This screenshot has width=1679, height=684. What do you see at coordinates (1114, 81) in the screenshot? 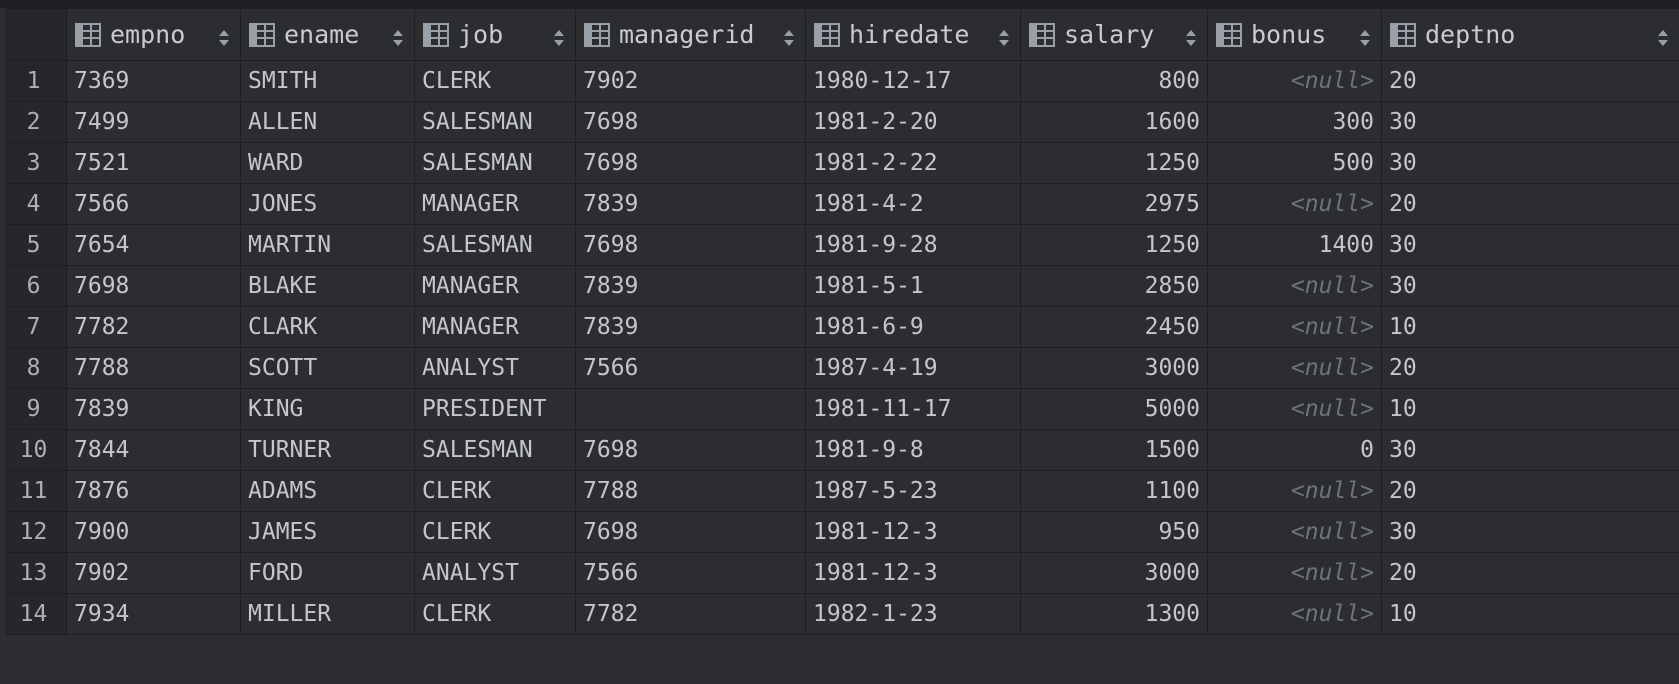
I see `cell-salary: 800` at bounding box center [1114, 81].